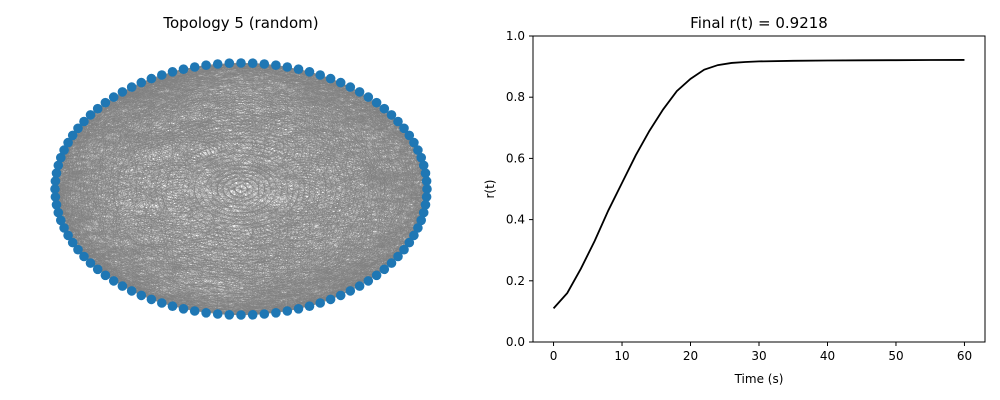 Image resolution: width=1000 pixels, height=400 pixels. What do you see at coordinates (964, 356) in the screenshot?
I see `x-tick-label: 60` at bounding box center [964, 356].